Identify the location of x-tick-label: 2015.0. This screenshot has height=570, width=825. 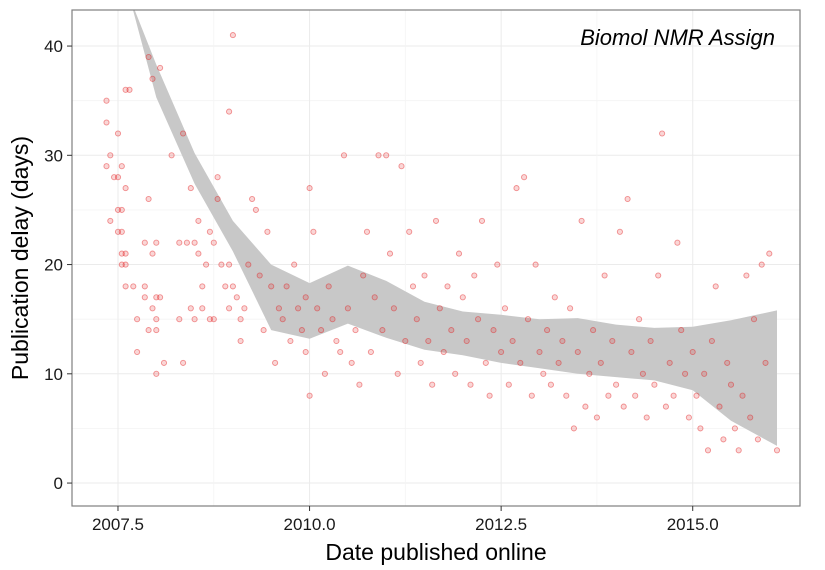
(693, 524).